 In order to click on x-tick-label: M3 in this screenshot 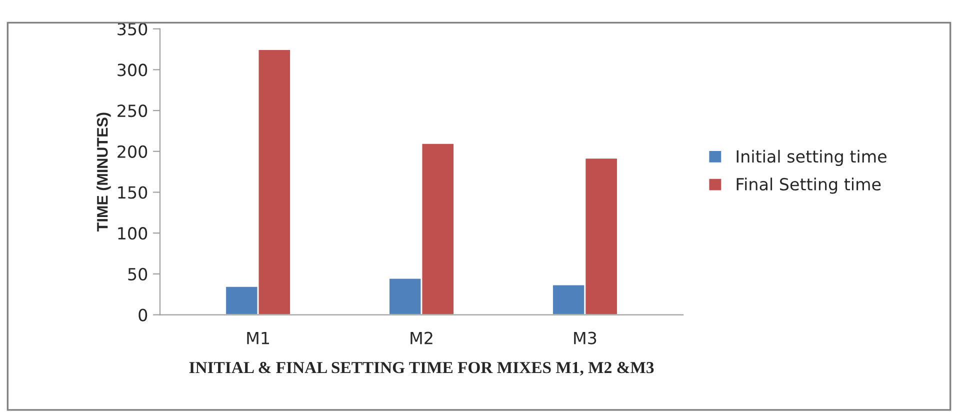, I will do `click(585, 338)`.